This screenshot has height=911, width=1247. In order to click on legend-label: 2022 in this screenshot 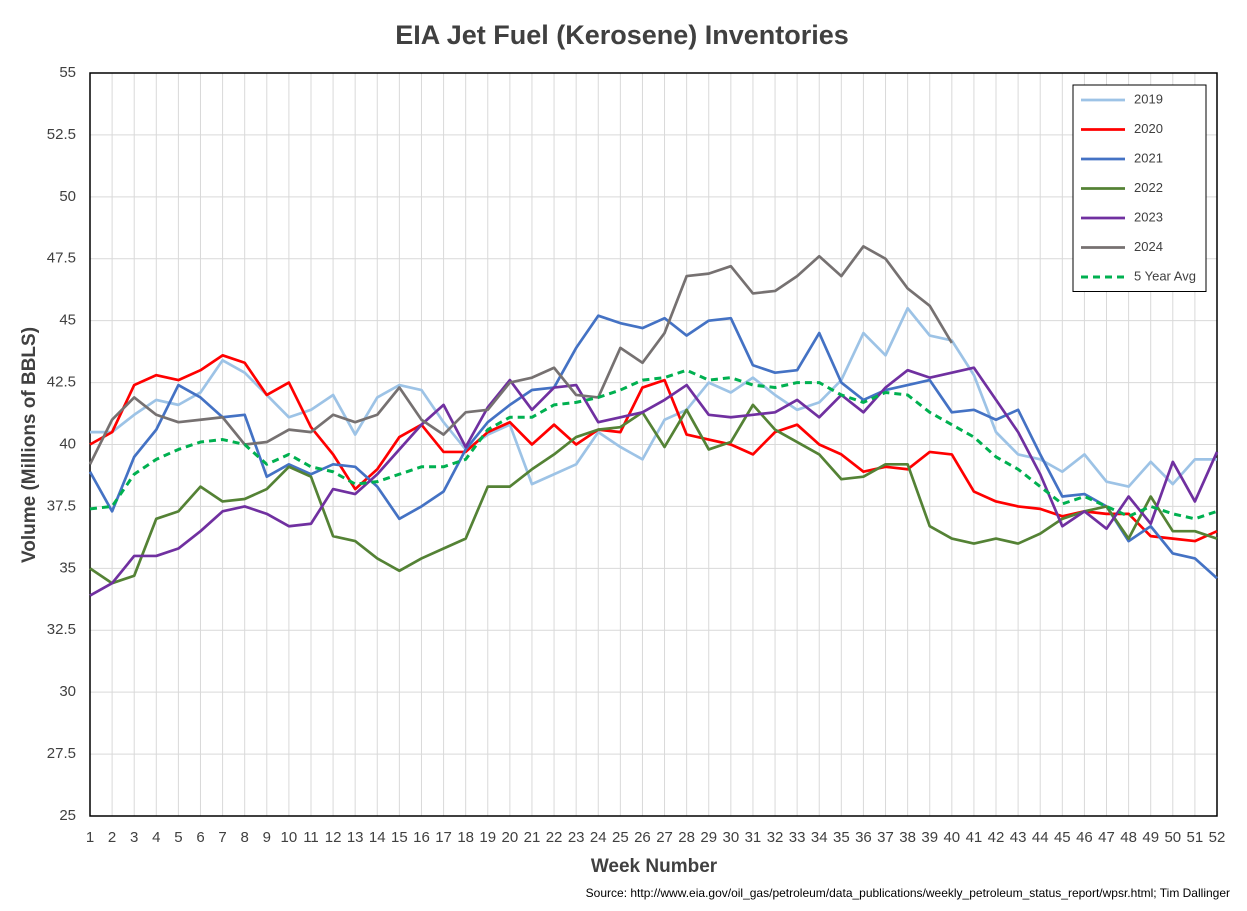, I will do `click(1148, 187)`.